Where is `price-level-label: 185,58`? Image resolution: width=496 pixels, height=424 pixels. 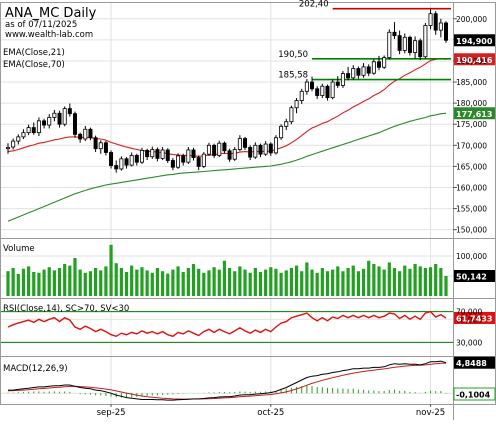 price-level-label: 185,58 is located at coordinates (293, 76).